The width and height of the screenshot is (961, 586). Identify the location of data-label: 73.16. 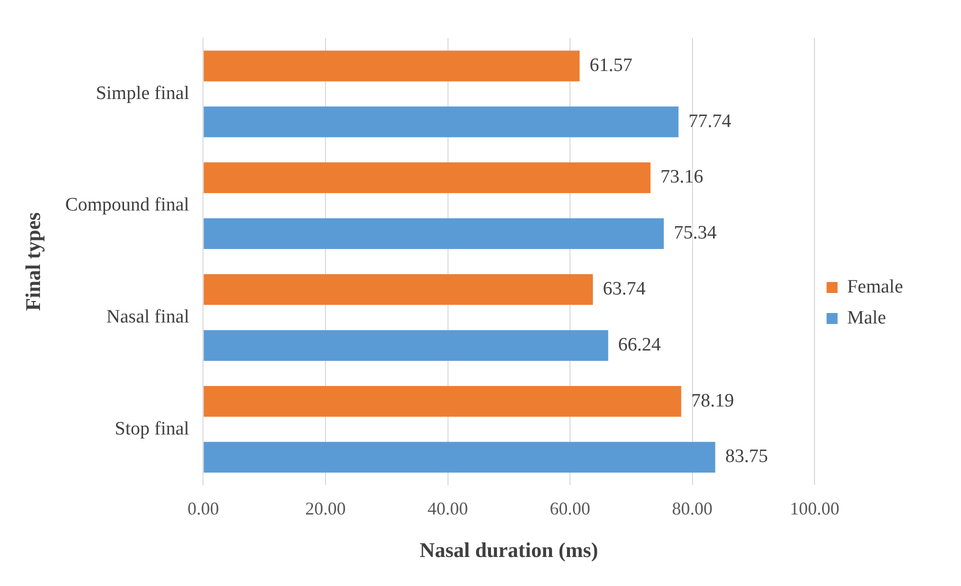
(682, 177).